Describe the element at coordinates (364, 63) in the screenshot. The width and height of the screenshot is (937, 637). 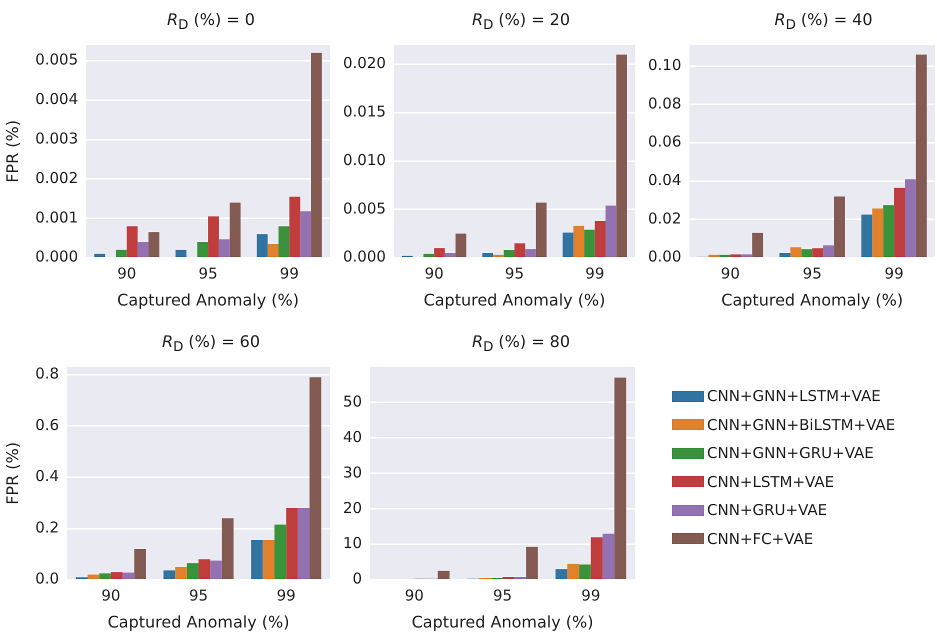
I see `y-tick-label: 0.020` at that location.